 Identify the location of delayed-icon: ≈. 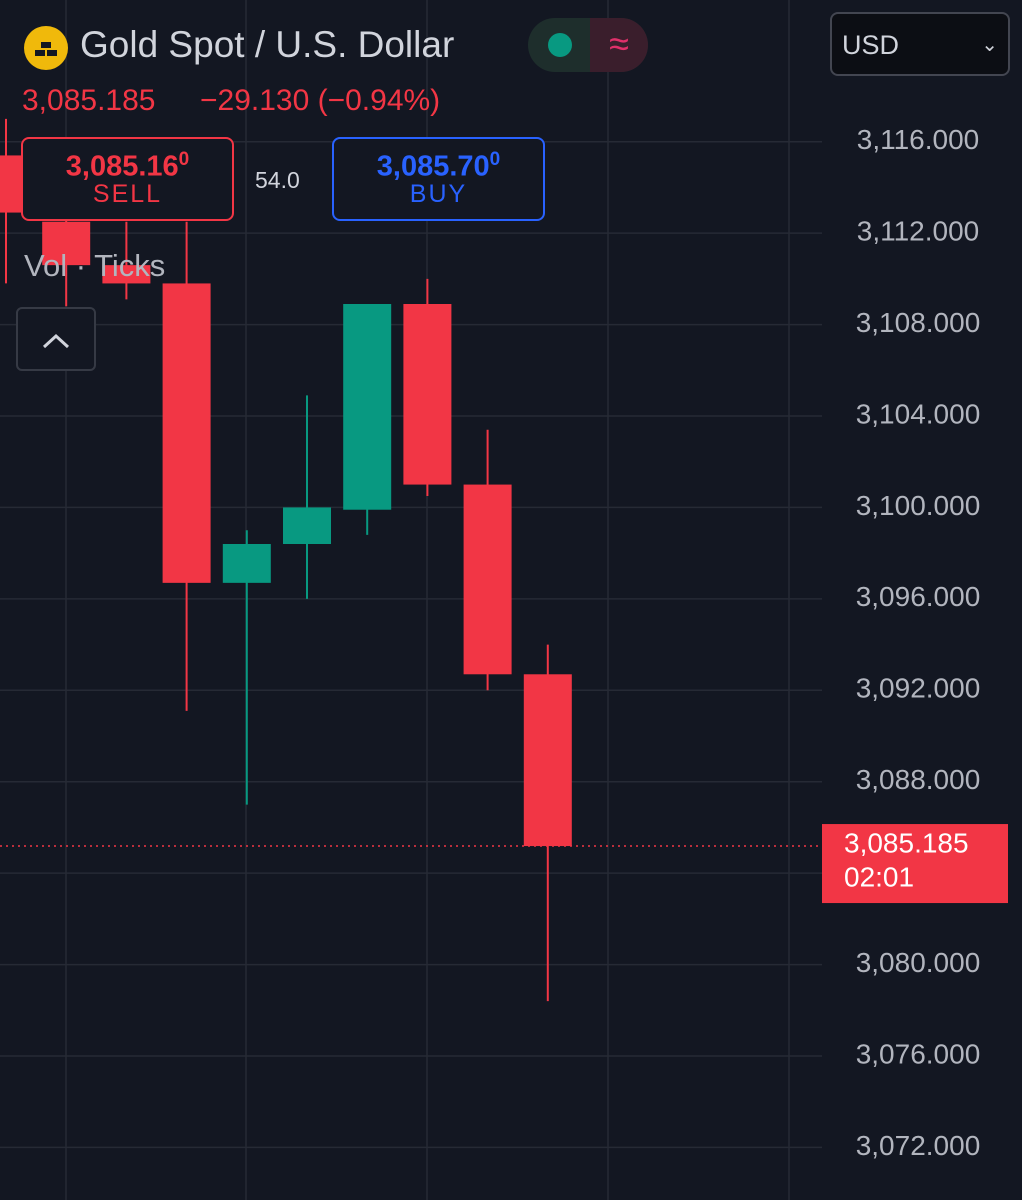
(619, 45).